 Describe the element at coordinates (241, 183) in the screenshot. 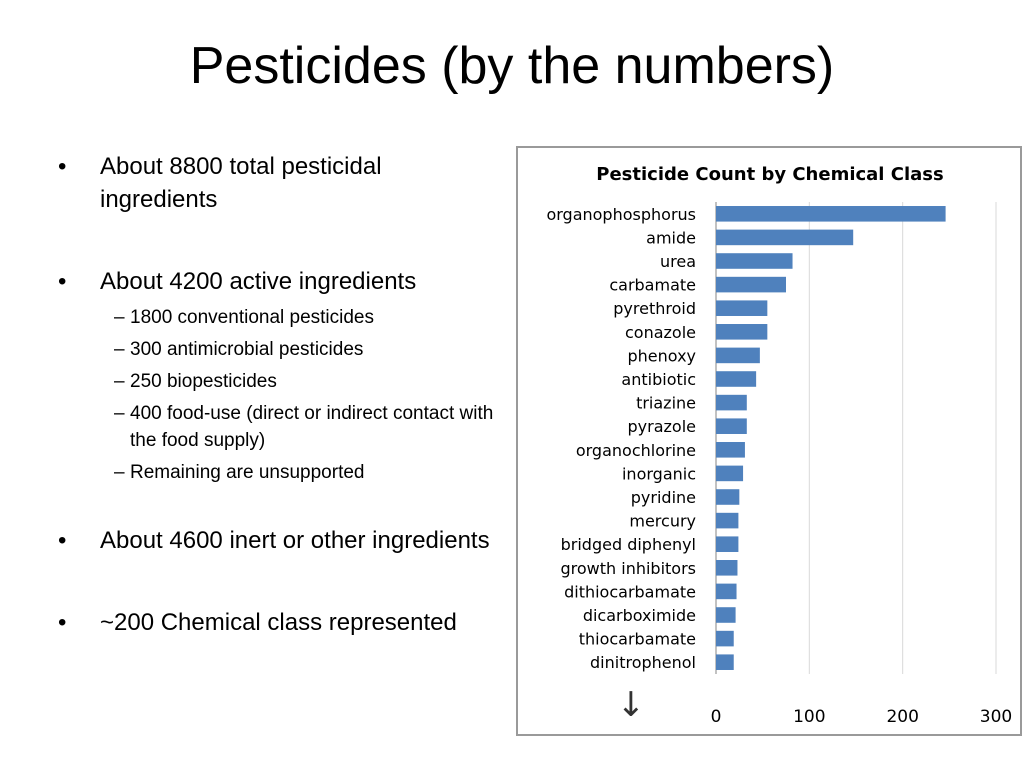

I see `bullet-text: About 8800 total pesticidal ingredients` at that location.